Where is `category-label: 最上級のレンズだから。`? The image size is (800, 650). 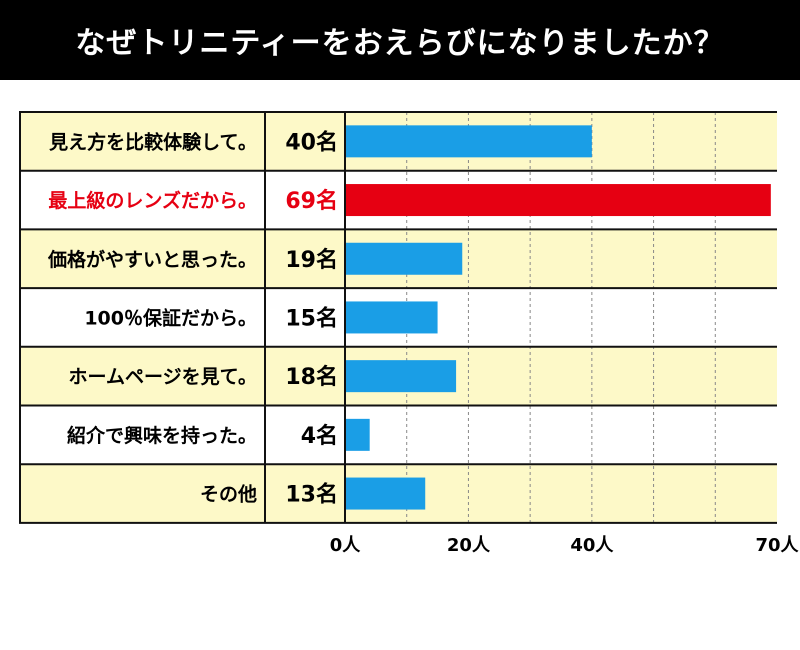 category-label: 最上級のレンズだから。 is located at coordinates (152, 200).